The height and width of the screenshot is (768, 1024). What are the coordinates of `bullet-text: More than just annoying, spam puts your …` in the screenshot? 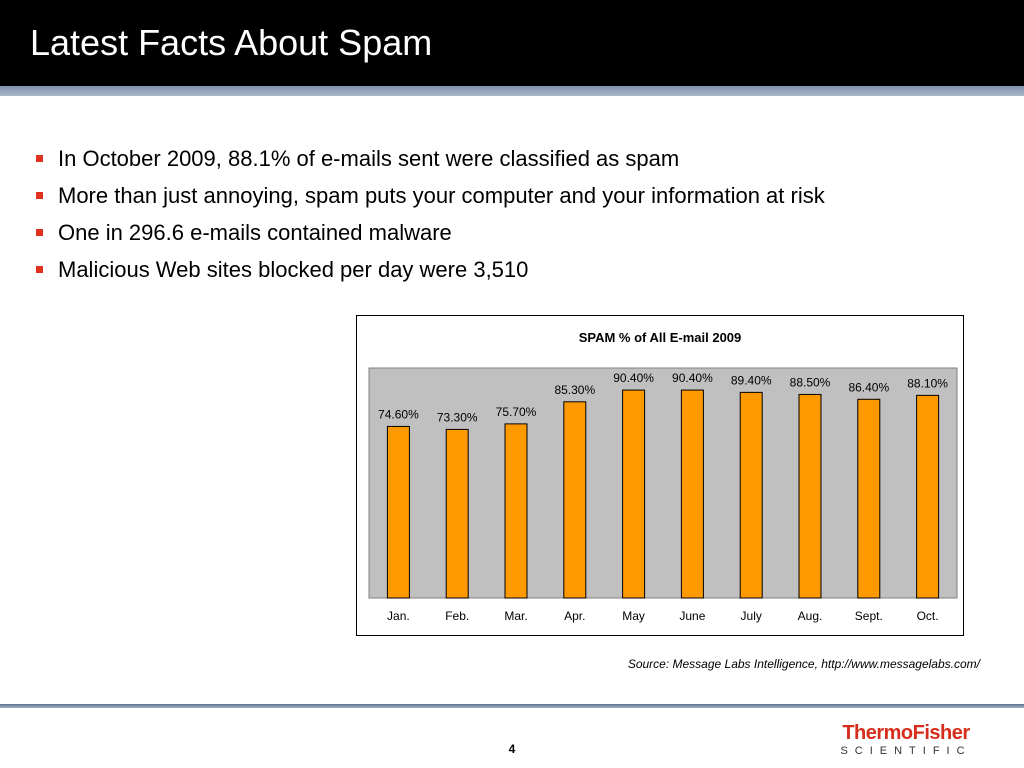 It's located at (441, 195).